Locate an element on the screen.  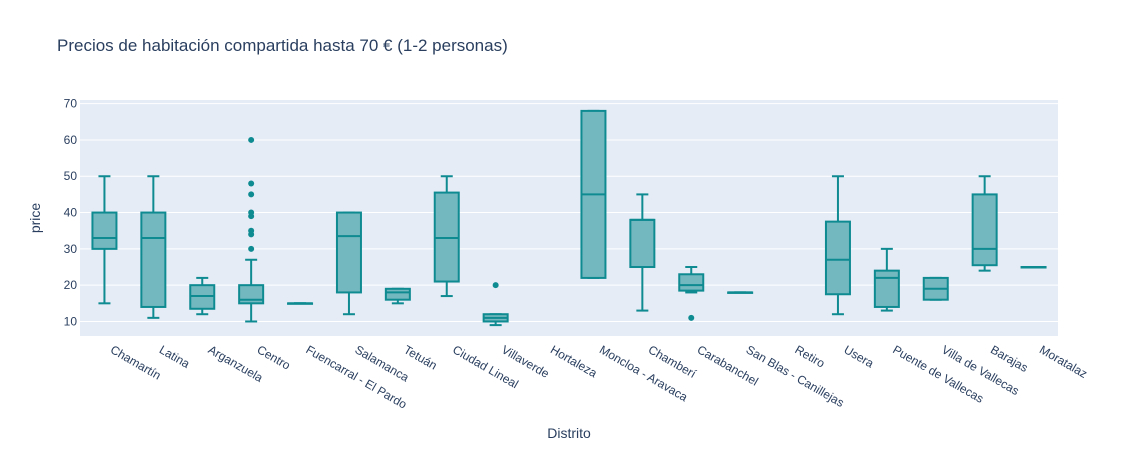
x-tick-label: Arganzuela is located at coordinates (236, 363).